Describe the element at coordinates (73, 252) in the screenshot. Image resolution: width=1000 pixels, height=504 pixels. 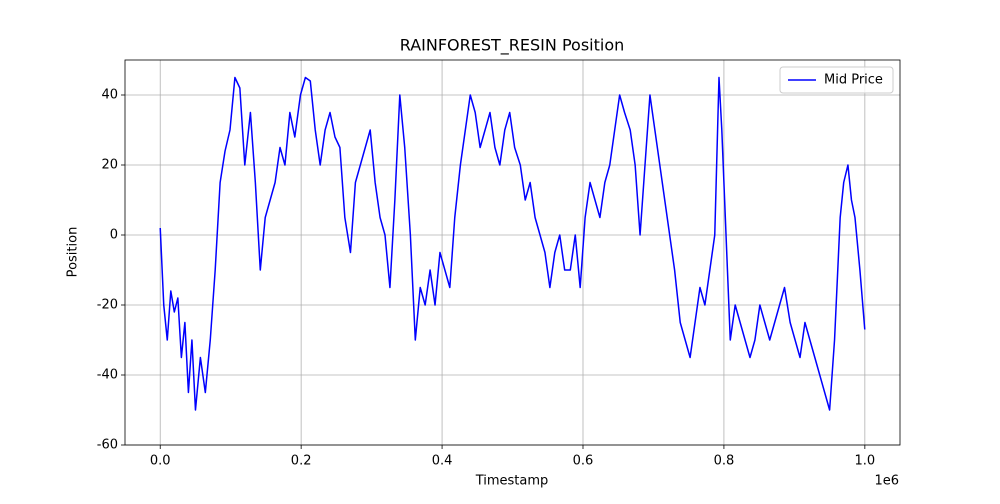
I see `y-axis-label: Position` at that location.